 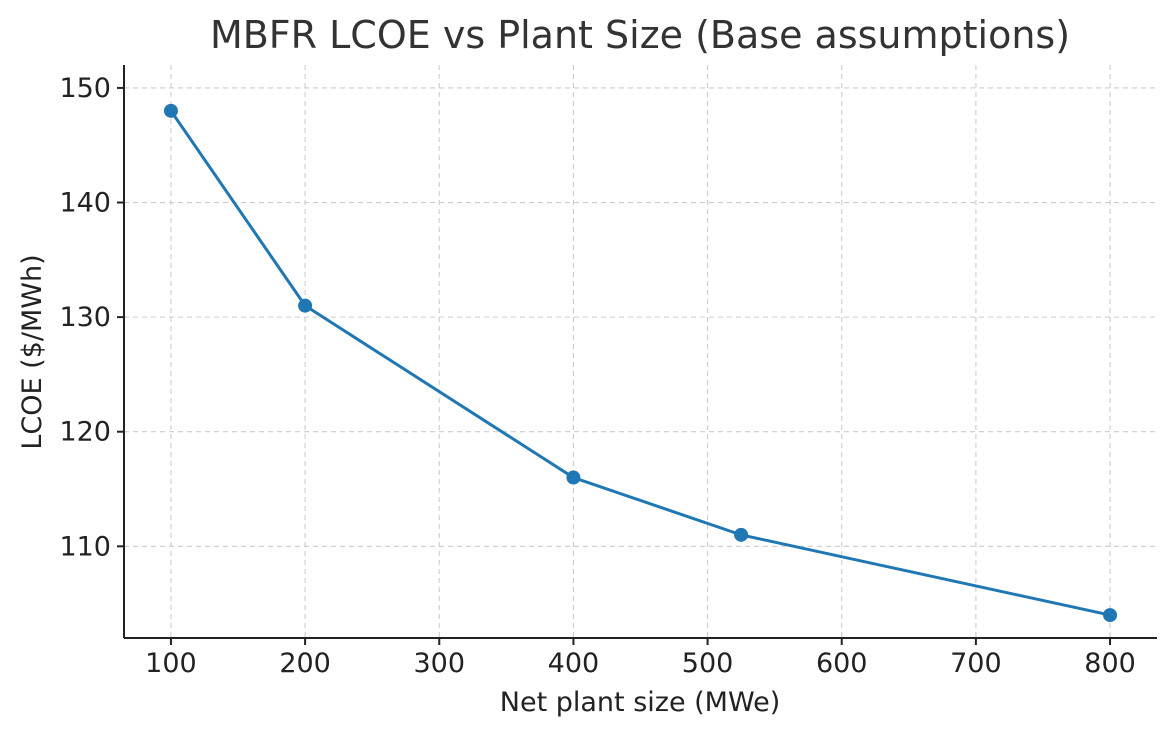 What do you see at coordinates (32, 351) in the screenshot?
I see `y-axis-label: LCOE ($/MWh)` at bounding box center [32, 351].